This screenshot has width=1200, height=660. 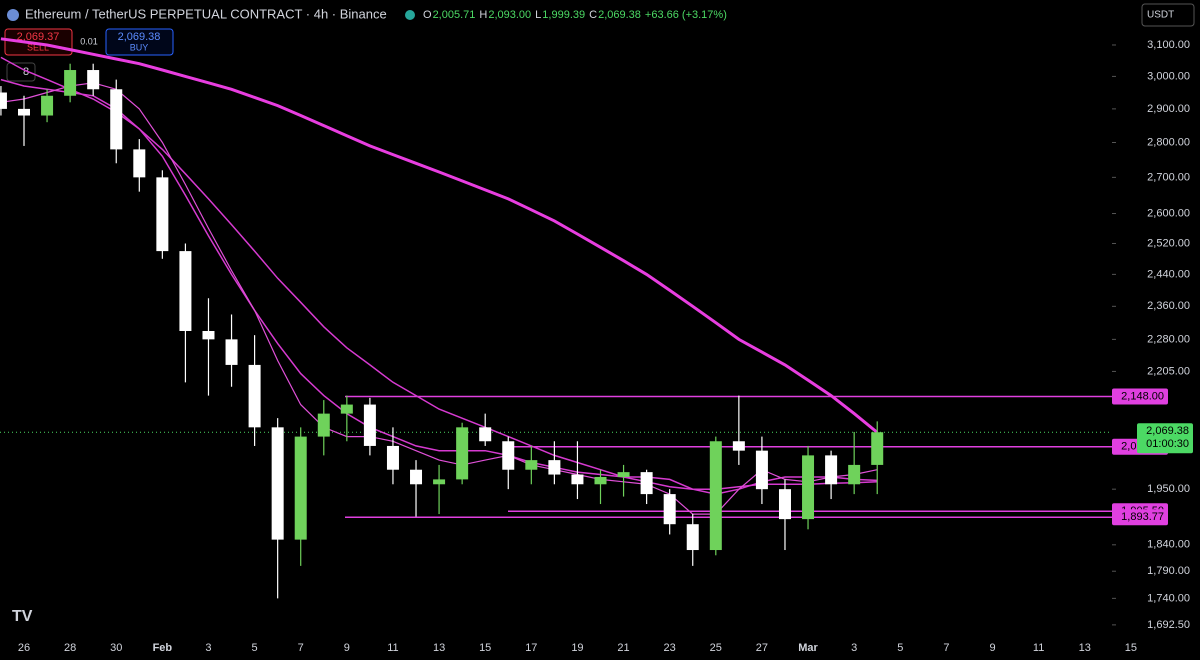 I want to click on y-tick-label: 2,700.00, so click(x=1168, y=177).